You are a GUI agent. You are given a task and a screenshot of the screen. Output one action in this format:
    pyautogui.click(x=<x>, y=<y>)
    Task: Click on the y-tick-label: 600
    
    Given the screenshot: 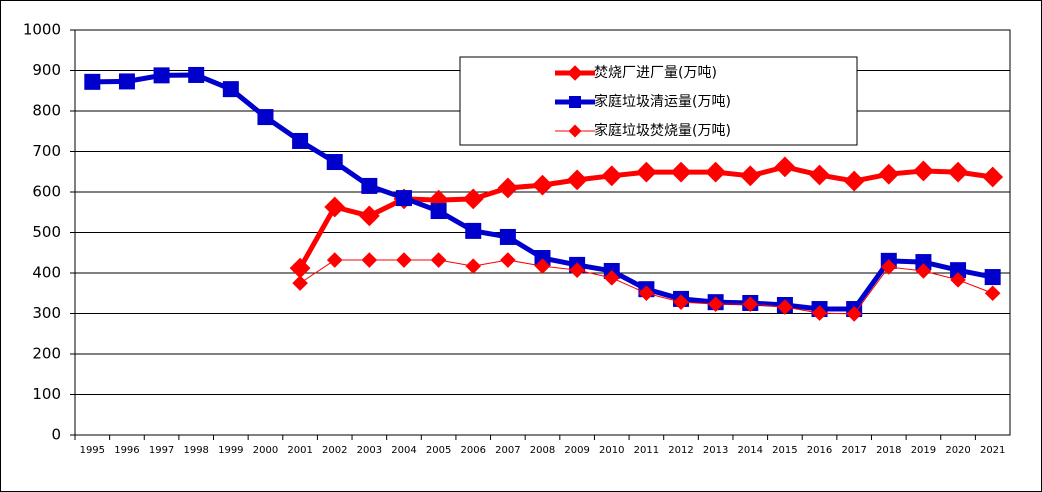 What is the action you would take?
    pyautogui.click(x=46, y=192)
    